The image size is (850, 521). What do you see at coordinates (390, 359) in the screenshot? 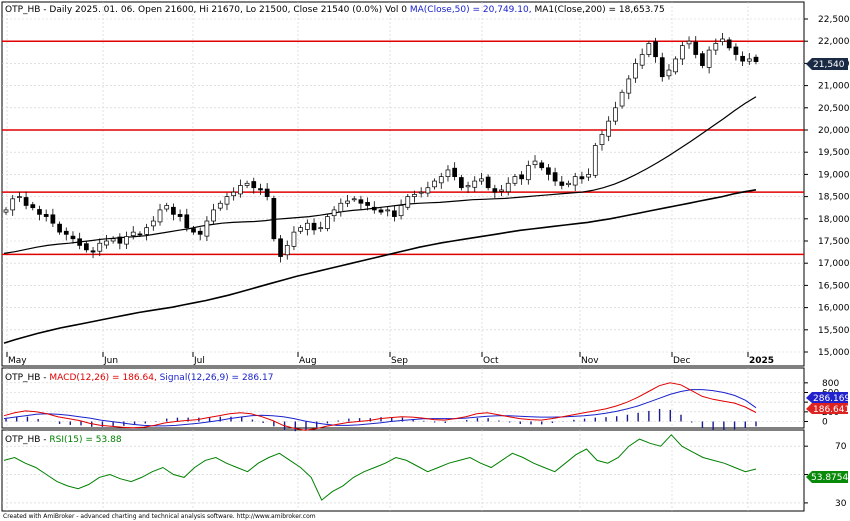
I see `month-axis: May Jun Jul Aug Sep Oct Nov Dec 2025` at bounding box center [390, 359].